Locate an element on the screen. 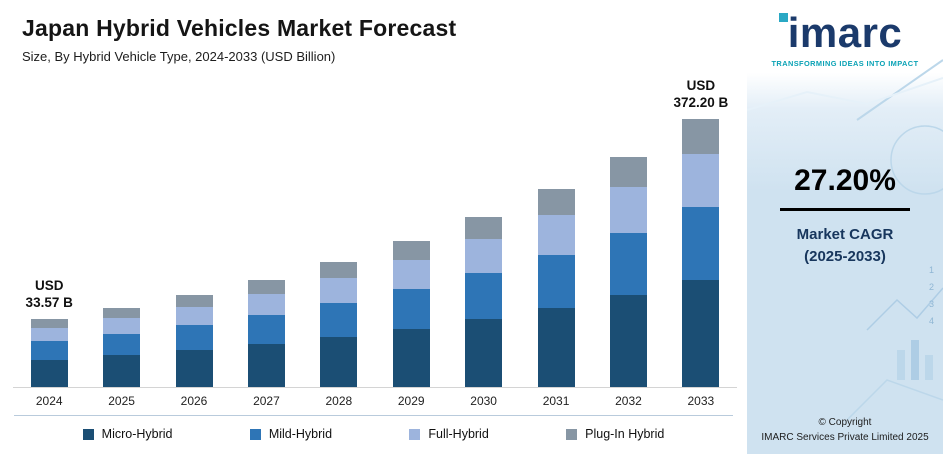 The height and width of the screenshot is (454, 943). logo-text: imarc is located at coordinates (845, 32).